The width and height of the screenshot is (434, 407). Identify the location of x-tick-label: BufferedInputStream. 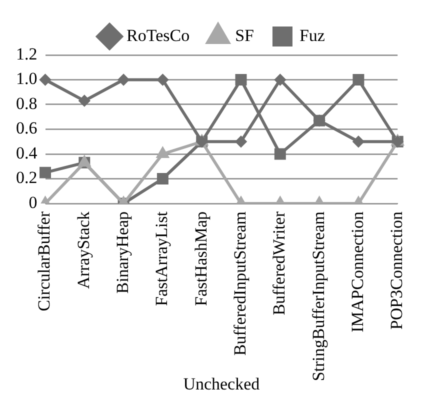
(240, 284).